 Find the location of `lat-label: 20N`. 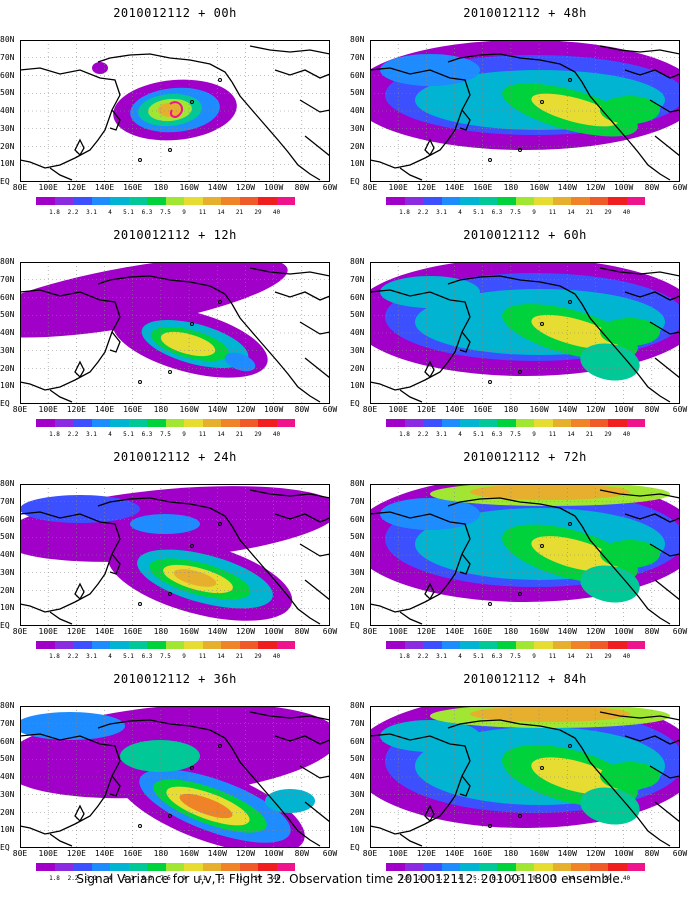

lat-label: 20N is located at coordinates (7, 812).